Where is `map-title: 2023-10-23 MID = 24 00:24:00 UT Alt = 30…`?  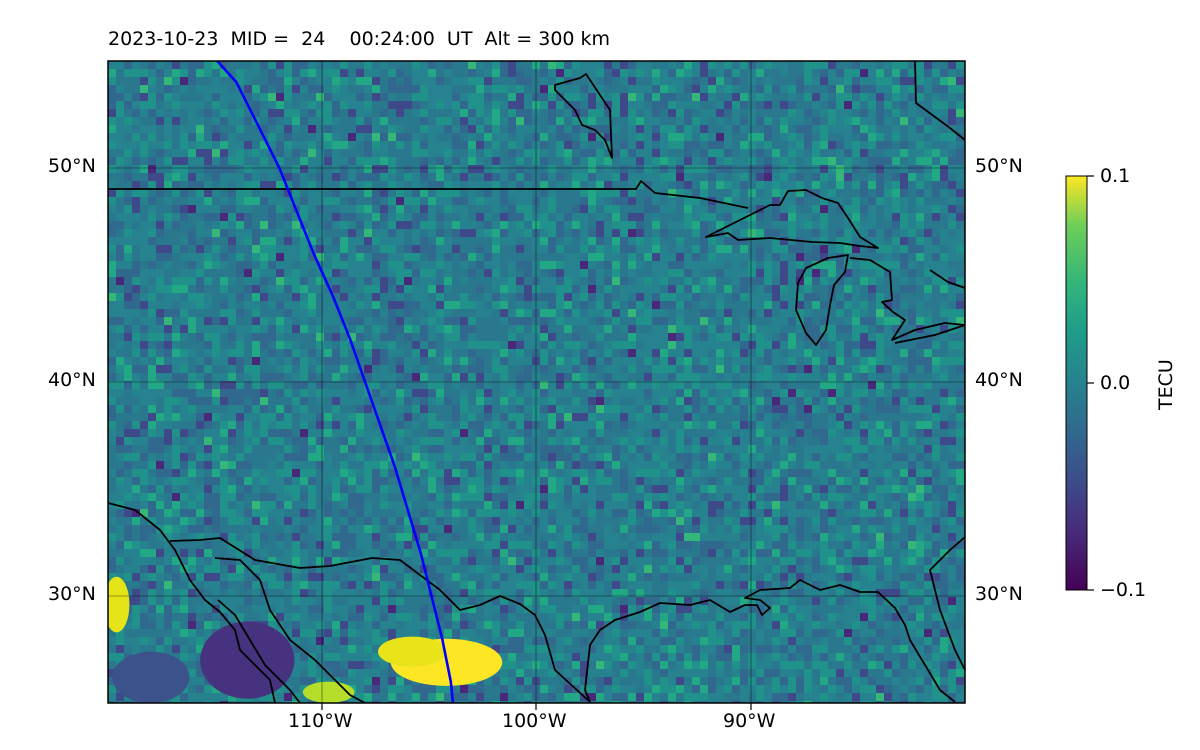 map-title: 2023-10-23 MID = 24 00:24:00 UT Alt = 30… is located at coordinates (359, 39).